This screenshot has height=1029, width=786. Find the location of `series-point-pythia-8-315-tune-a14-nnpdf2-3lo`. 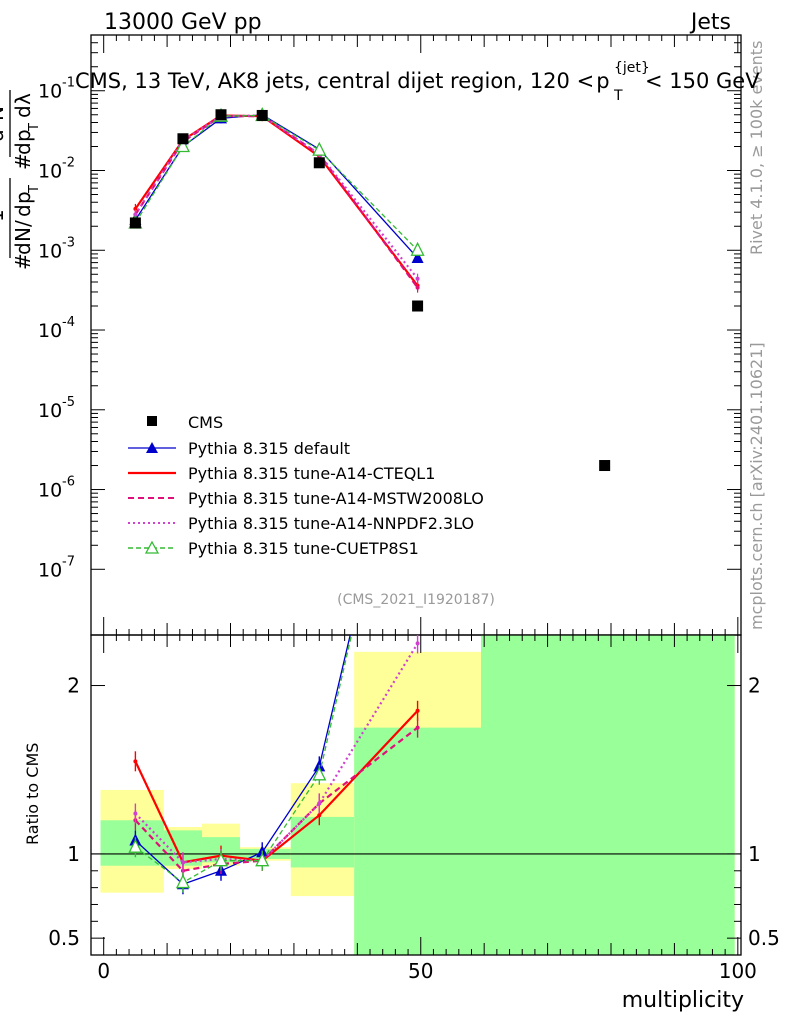

series-point-pythia-8-315-tune-a14-nnpdf2-3lo is located at coordinates (417, 278).